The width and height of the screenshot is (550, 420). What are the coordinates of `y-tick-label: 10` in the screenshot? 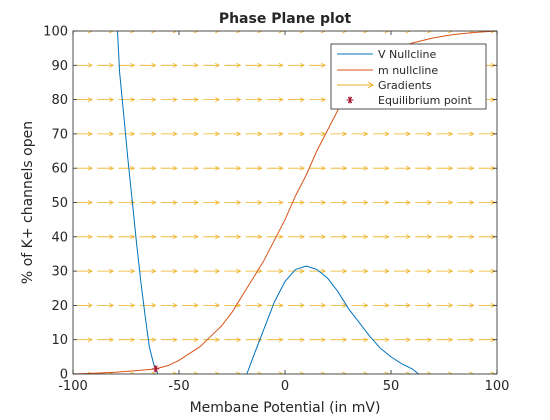 It's located at (59, 340).